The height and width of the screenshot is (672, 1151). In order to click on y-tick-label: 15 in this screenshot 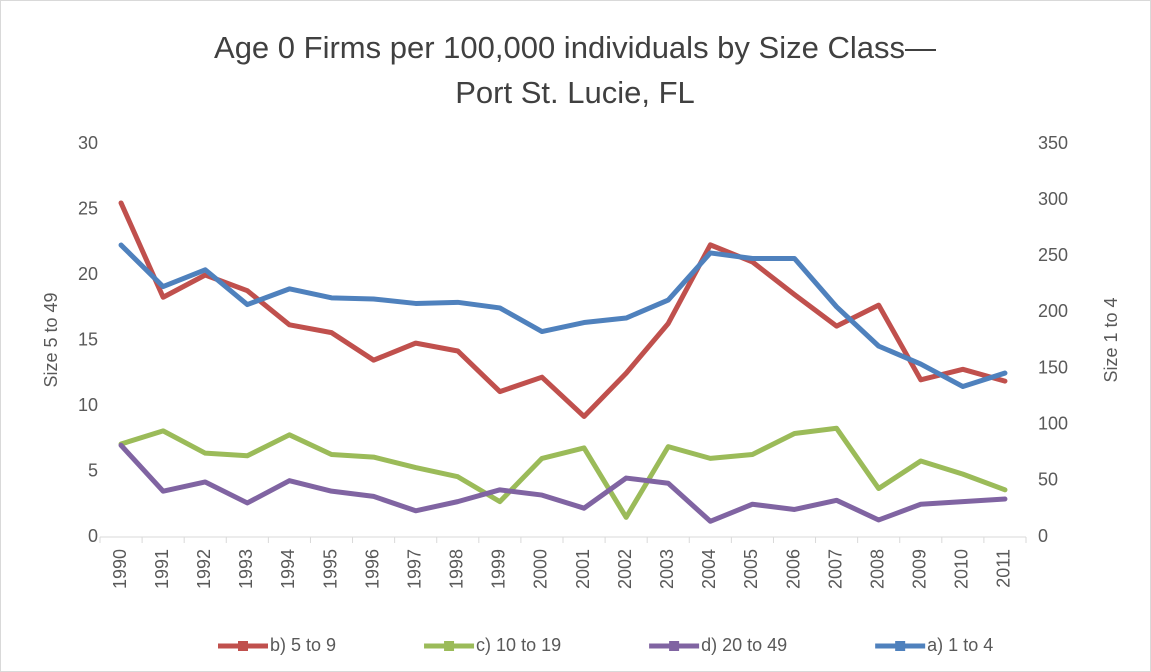, I will do `click(88, 339)`.